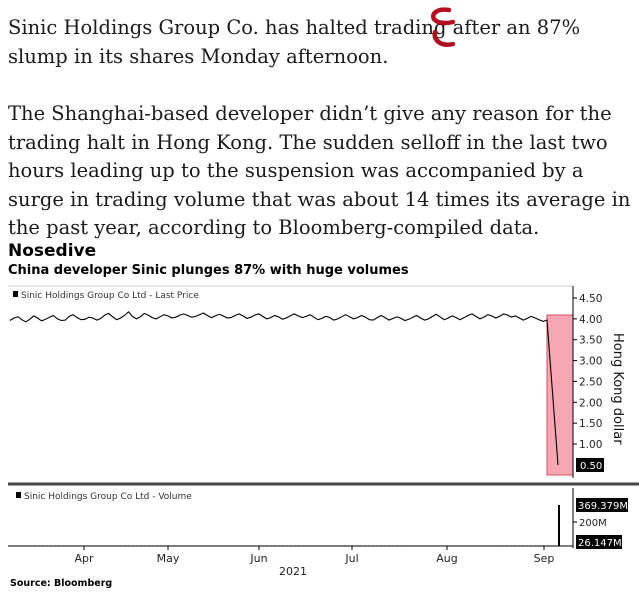 Image resolution: width=639 pixels, height=603 pixels. I want to click on volume-max-box, so click(602, 505).